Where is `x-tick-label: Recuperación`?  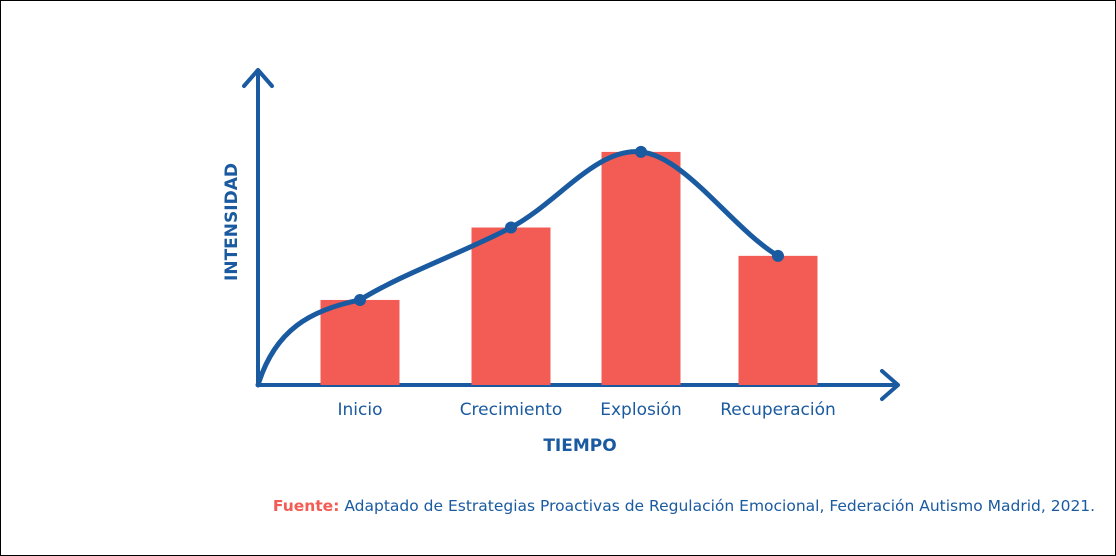
x-tick-label: Recuperación is located at coordinates (778, 410).